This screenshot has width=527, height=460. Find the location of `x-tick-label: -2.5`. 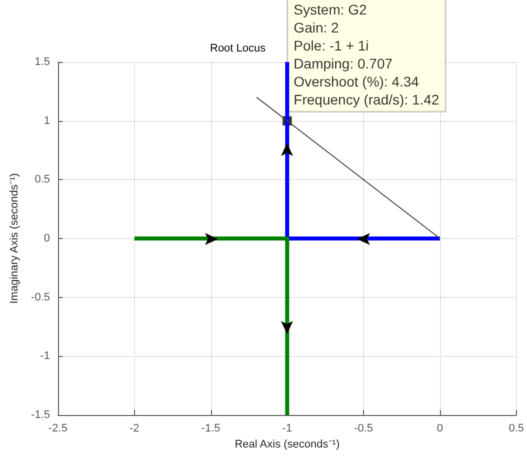

x-tick-label: -2.5 is located at coordinates (58, 428).